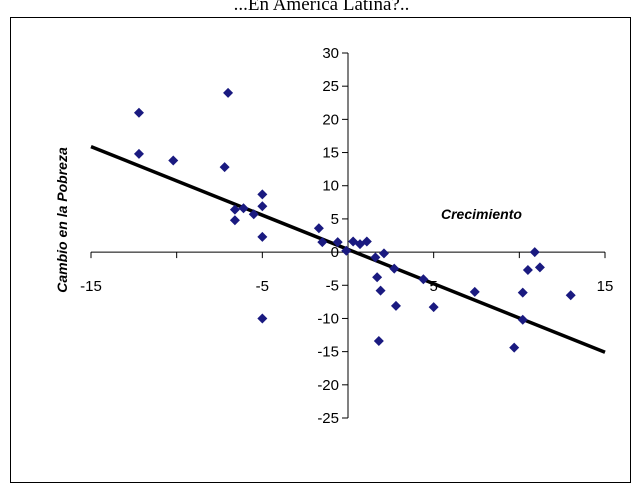 This screenshot has height=486, width=643. I want to click on chart-title: ...En América Latina?.., so click(321, 7).